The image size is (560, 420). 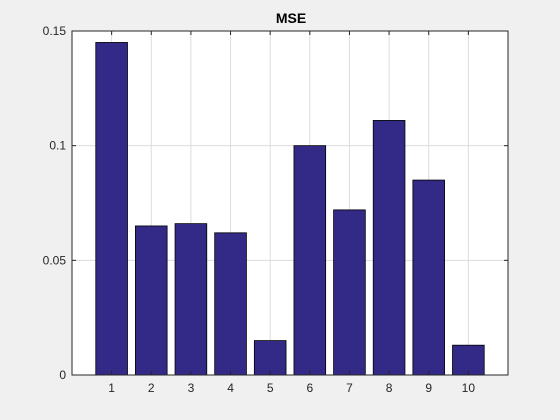 I want to click on y-tick-labels: 0 0.05 0.1 0.15, so click(x=55, y=203).